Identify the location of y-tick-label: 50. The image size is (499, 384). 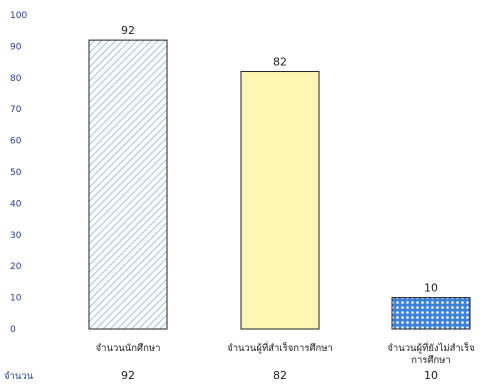
(16, 173).